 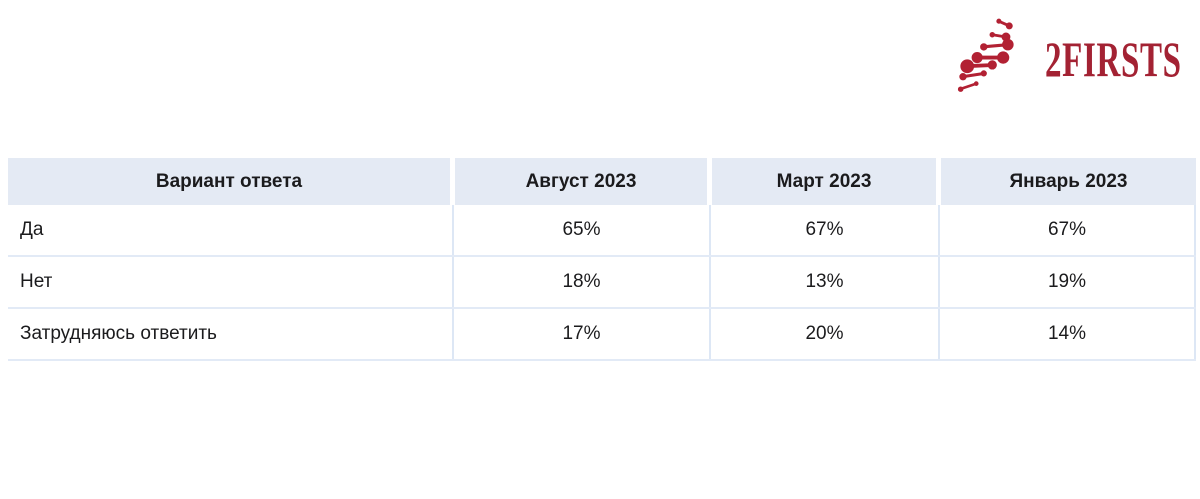 I want to click on cell-value: 65%, so click(x=580, y=230).